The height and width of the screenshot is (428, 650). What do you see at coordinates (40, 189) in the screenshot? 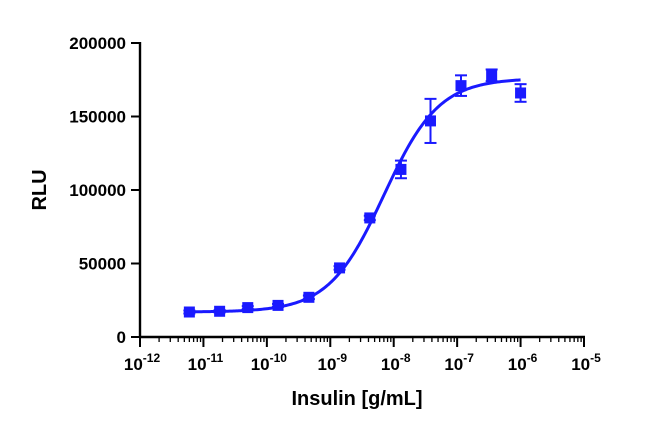
I see `y-axis-title: RLU` at bounding box center [40, 189].